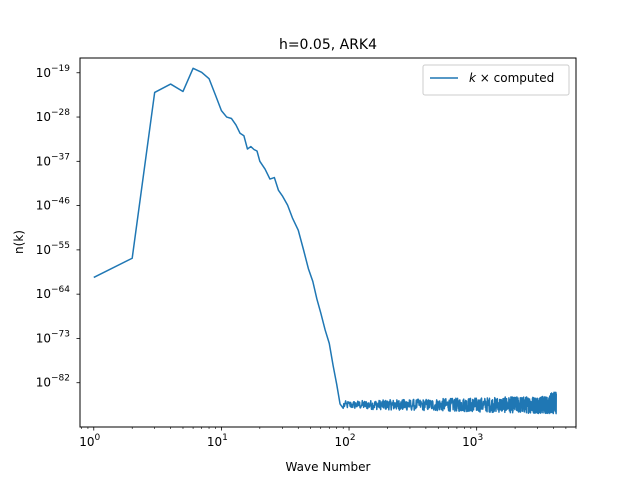 This screenshot has width=640, height=480. Describe the element at coordinates (328, 45) in the screenshot. I see `chart-title: h=0.05, ARK4` at that location.